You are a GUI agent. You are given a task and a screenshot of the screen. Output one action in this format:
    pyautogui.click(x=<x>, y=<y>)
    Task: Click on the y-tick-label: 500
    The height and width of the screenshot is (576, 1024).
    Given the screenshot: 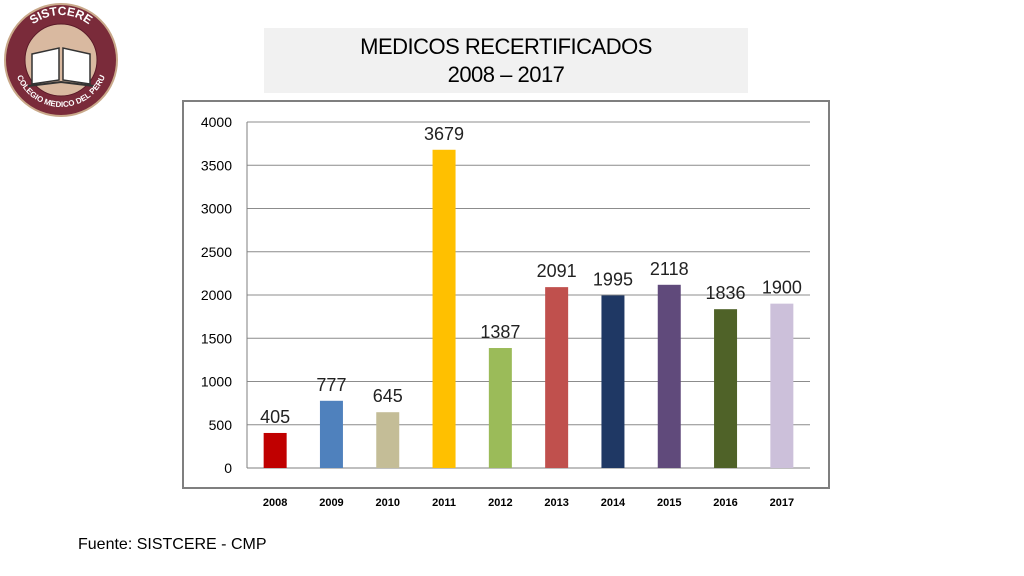 What is the action you would take?
    pyautogui.click(x=221, y=425)
    